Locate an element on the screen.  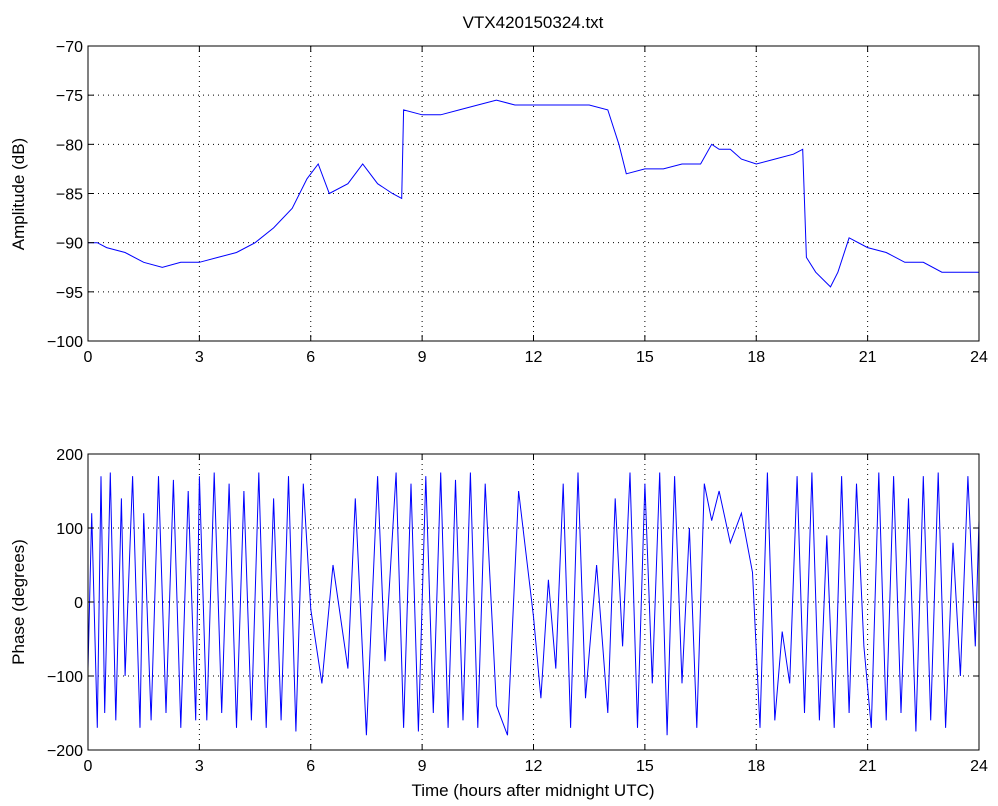
phase-y-tick-label: 100 is located at coordinates (69, 529).